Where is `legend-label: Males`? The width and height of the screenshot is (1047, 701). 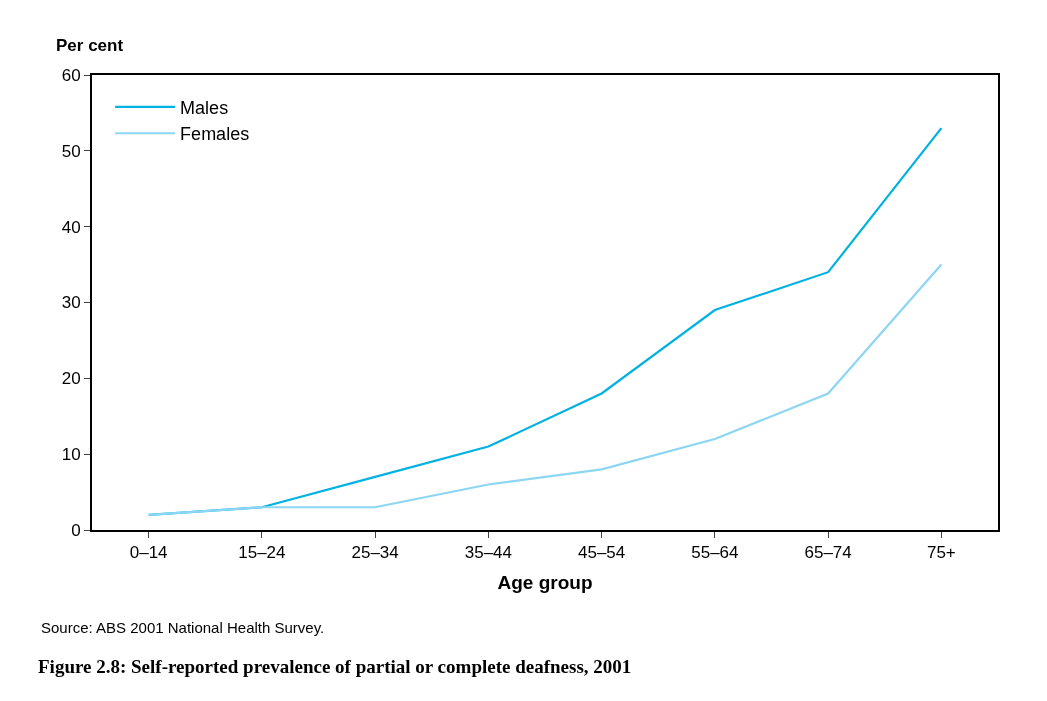
legend-label: Males is located at coordinates (204, 107).